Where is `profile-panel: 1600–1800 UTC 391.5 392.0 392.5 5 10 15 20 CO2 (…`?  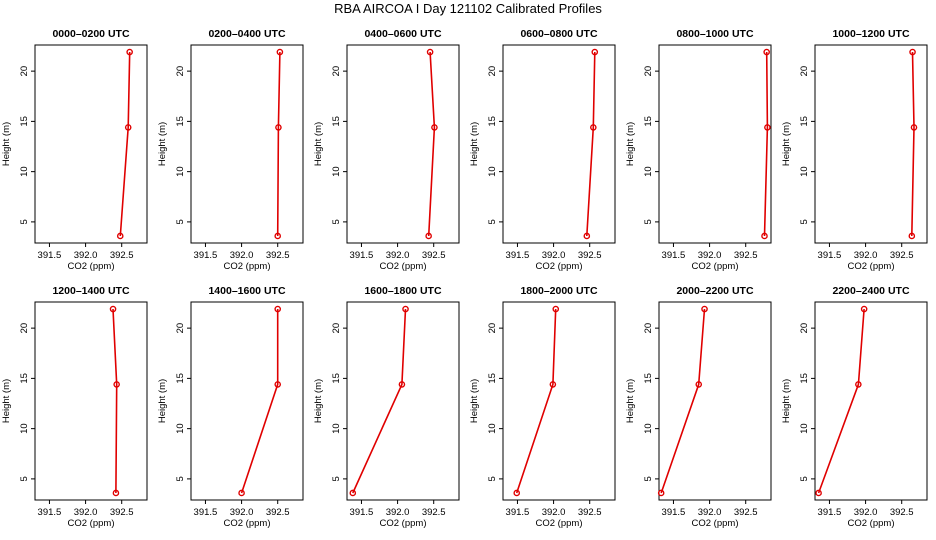
profile-panel: 1600–1800 UTC 391.5 392.0 392.5 5 10 15 20 CO2 (… is located at coordinates (386, 407).